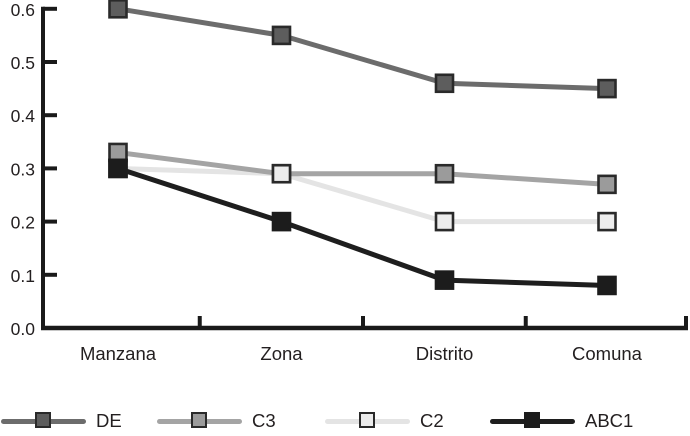  Describe the element at coordinates (23, 116) in the screenshot. I see `y-tick-label: 0.4` at that location.